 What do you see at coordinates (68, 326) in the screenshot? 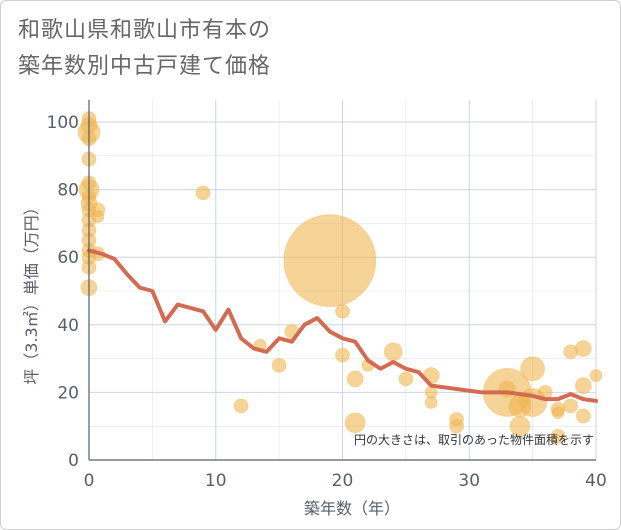
I see `y-tick-label: 40` at bounding box center [68, 326].